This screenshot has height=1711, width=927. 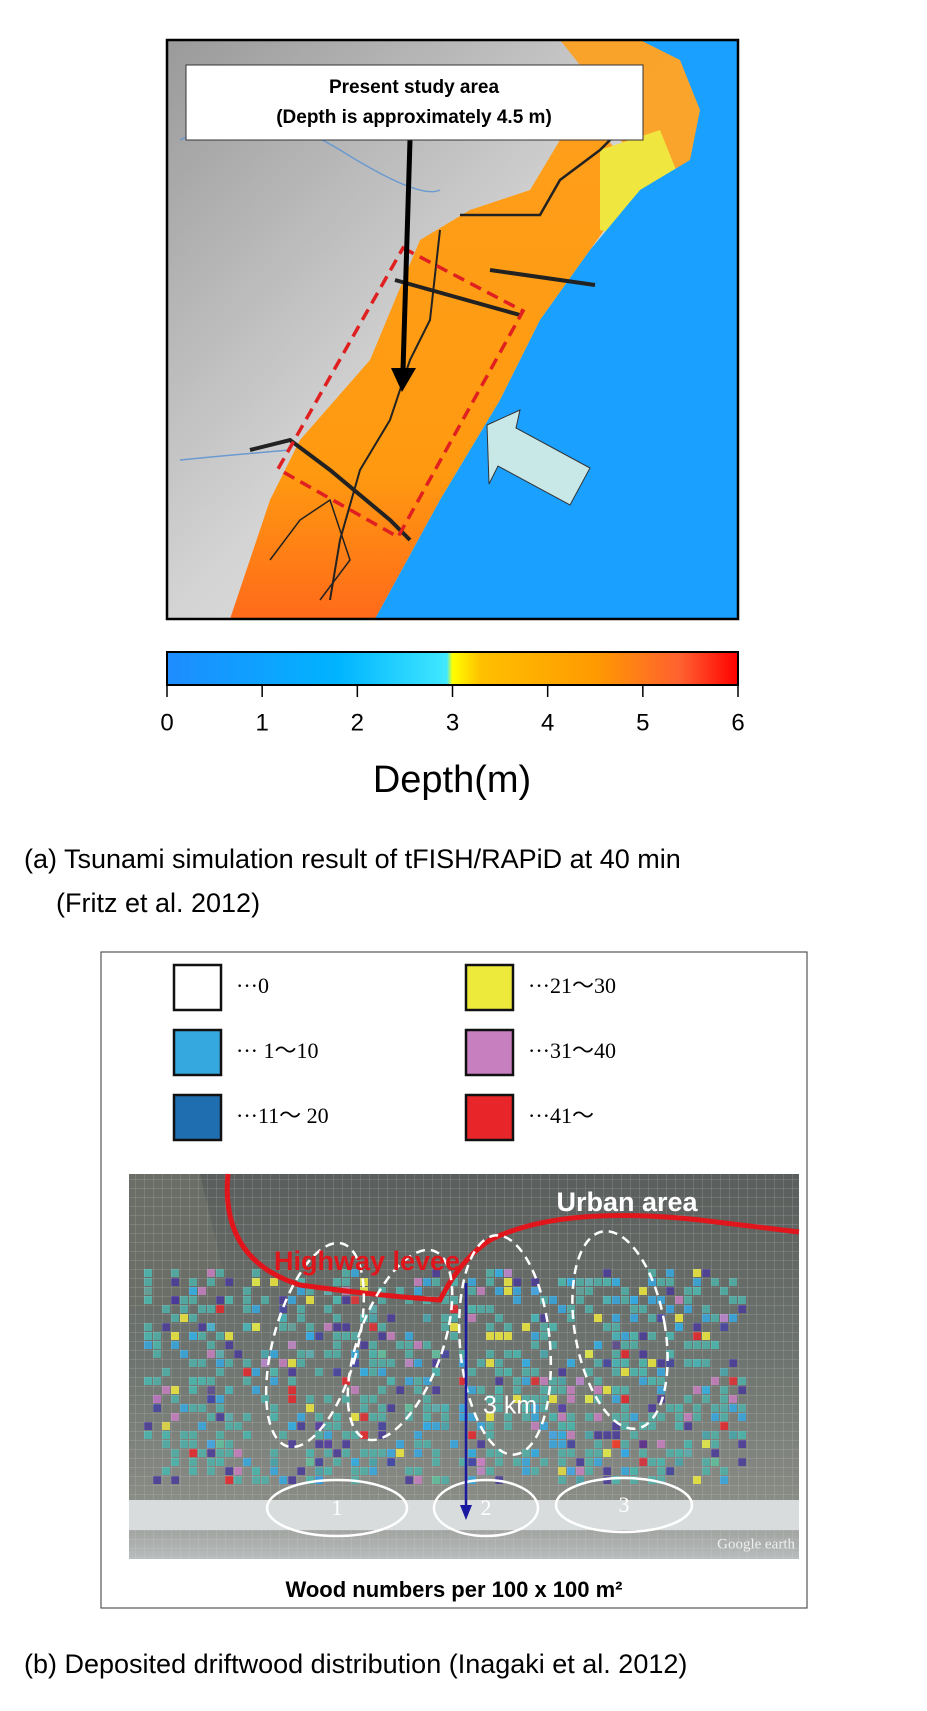 What do you see at coordinates (166, 722) in the screenshot?
I see `tick-label: 0` at bounding box center [166, 722].